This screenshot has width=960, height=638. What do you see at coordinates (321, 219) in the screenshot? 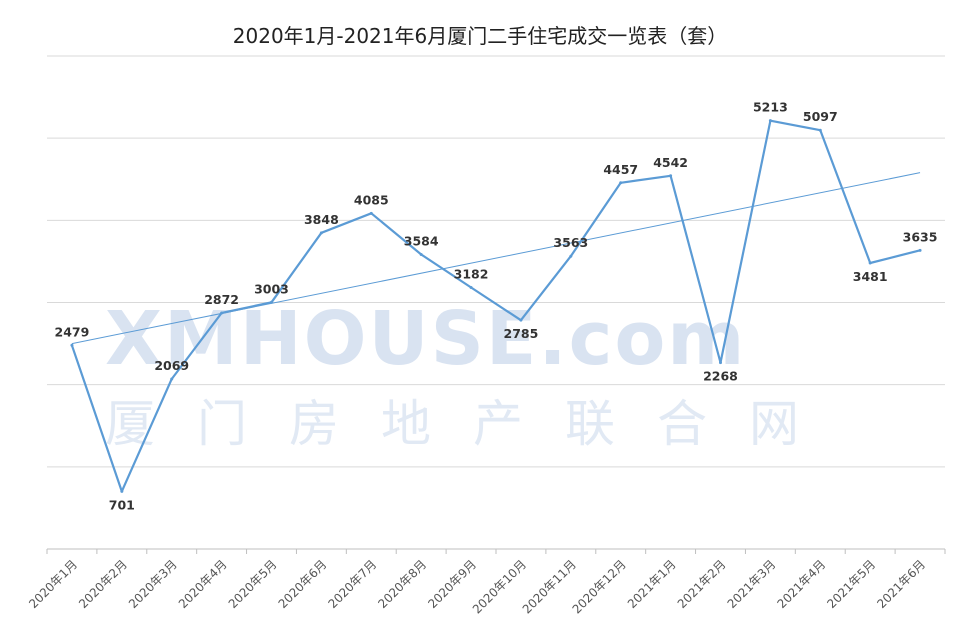
I see `data-label: 3848` at bounding box center [321, 219].